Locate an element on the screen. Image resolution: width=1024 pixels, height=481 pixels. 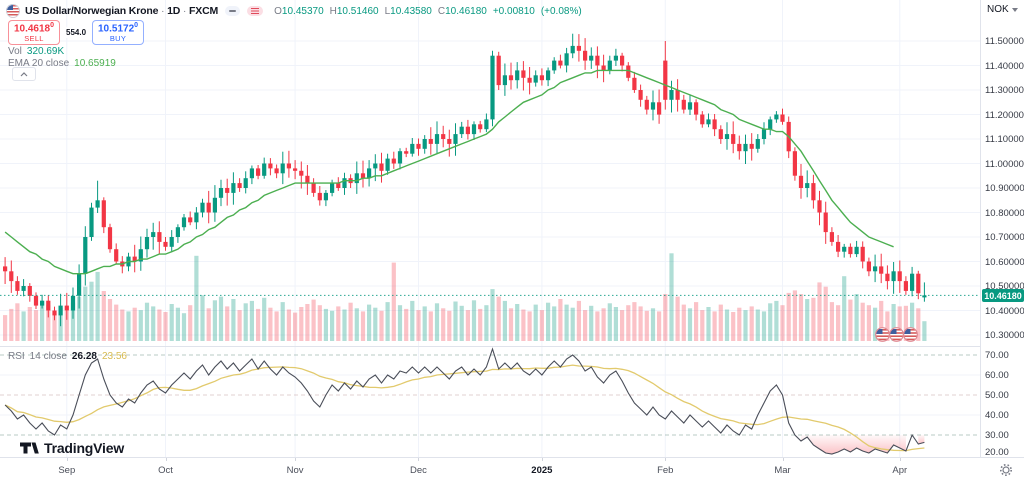
sell-button: 10.46180 SELL is located at coordinates (34, 32).